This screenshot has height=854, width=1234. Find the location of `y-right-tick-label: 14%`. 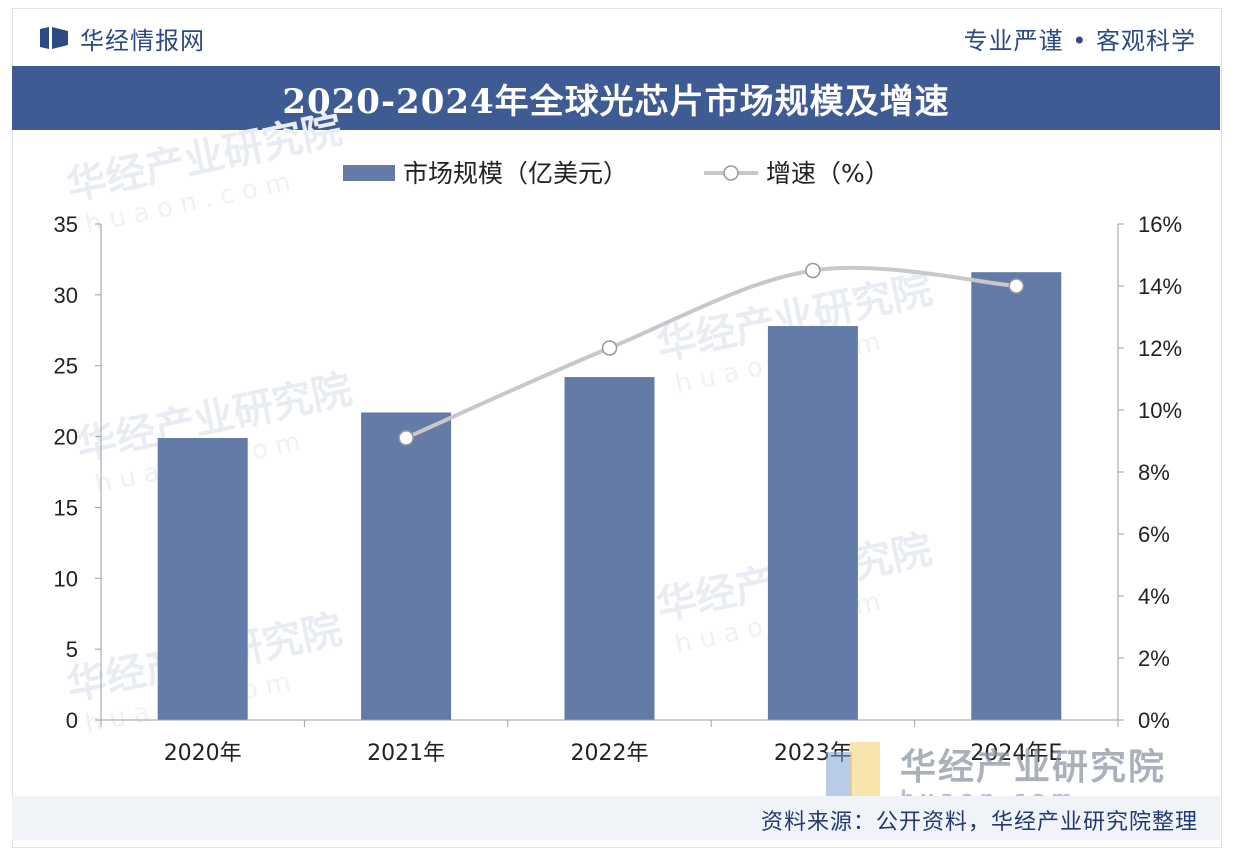

y-right-tick-label: 14% is located at coordinates (1160, 286).